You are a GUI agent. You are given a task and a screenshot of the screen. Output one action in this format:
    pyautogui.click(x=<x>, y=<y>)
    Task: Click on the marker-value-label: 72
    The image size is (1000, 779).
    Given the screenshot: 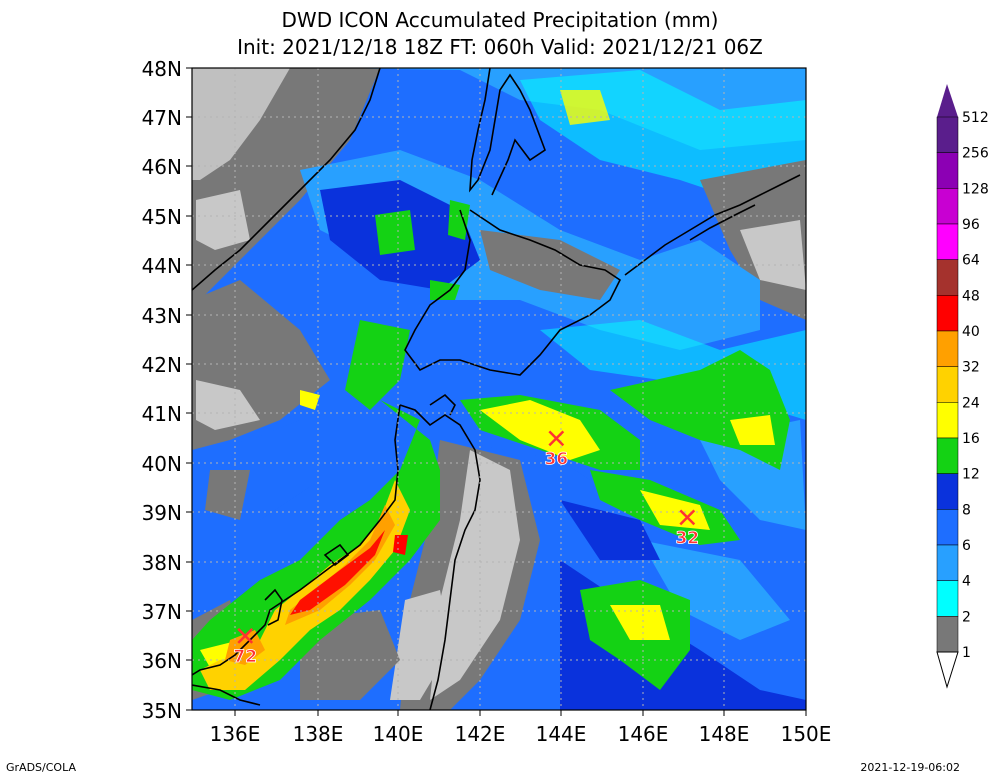 What is the action you would take?
    pyautogui.click(x=245, y=657)
    